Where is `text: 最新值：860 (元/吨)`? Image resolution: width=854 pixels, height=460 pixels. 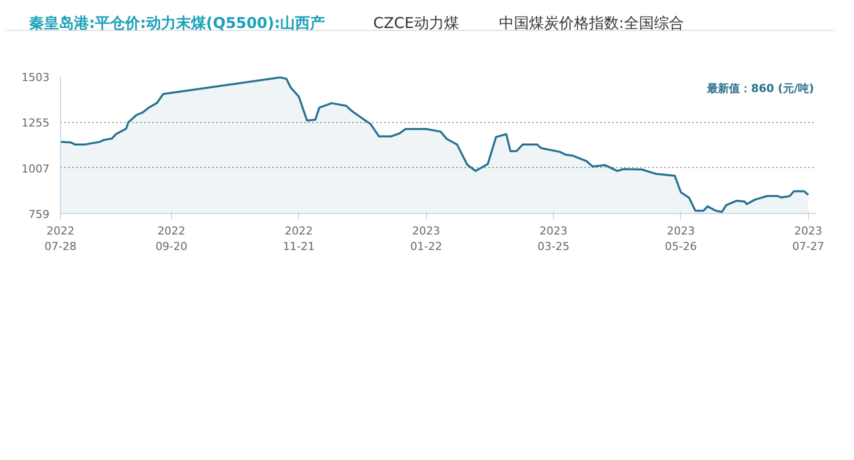
text: 最新值：860 (元/吨) is located at coordinates (760, 88).